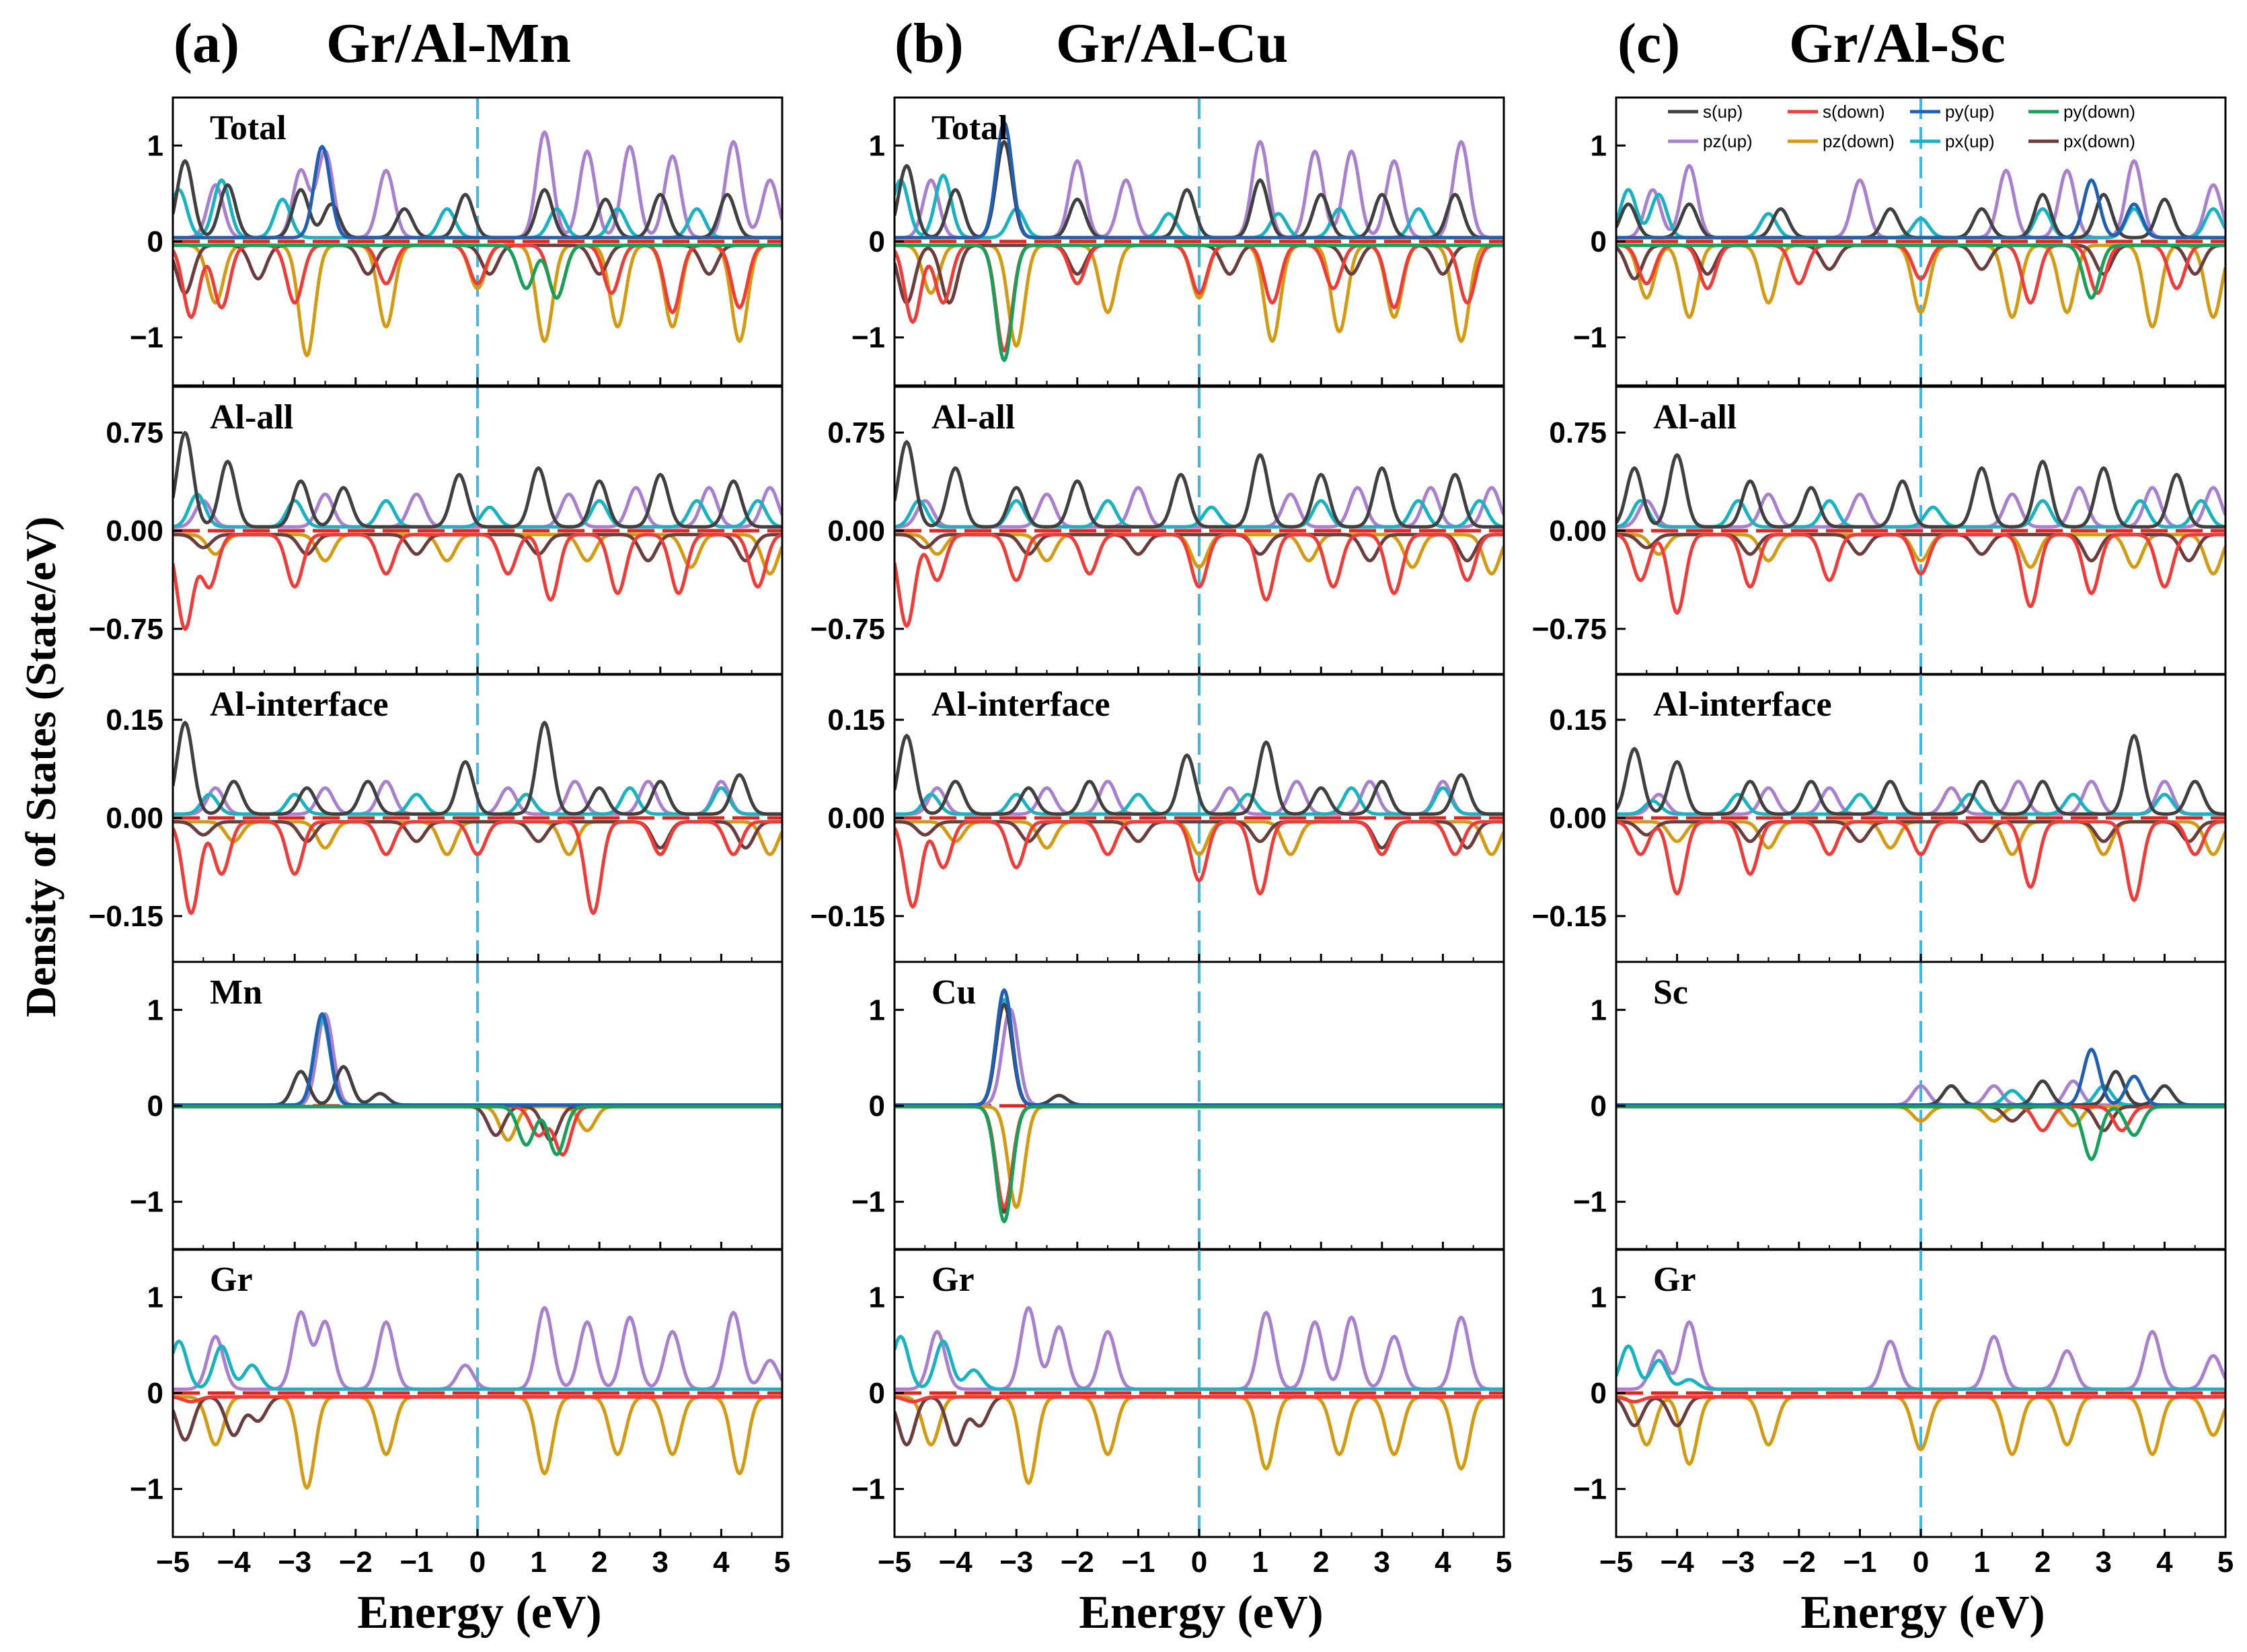 Image resolution: width=2247 pixels, height=1652 pixels. What do you see at coordinates (1671, 992) in the screenshot?
I see `panel-title: Sc` at bounding box center [1671, 992].